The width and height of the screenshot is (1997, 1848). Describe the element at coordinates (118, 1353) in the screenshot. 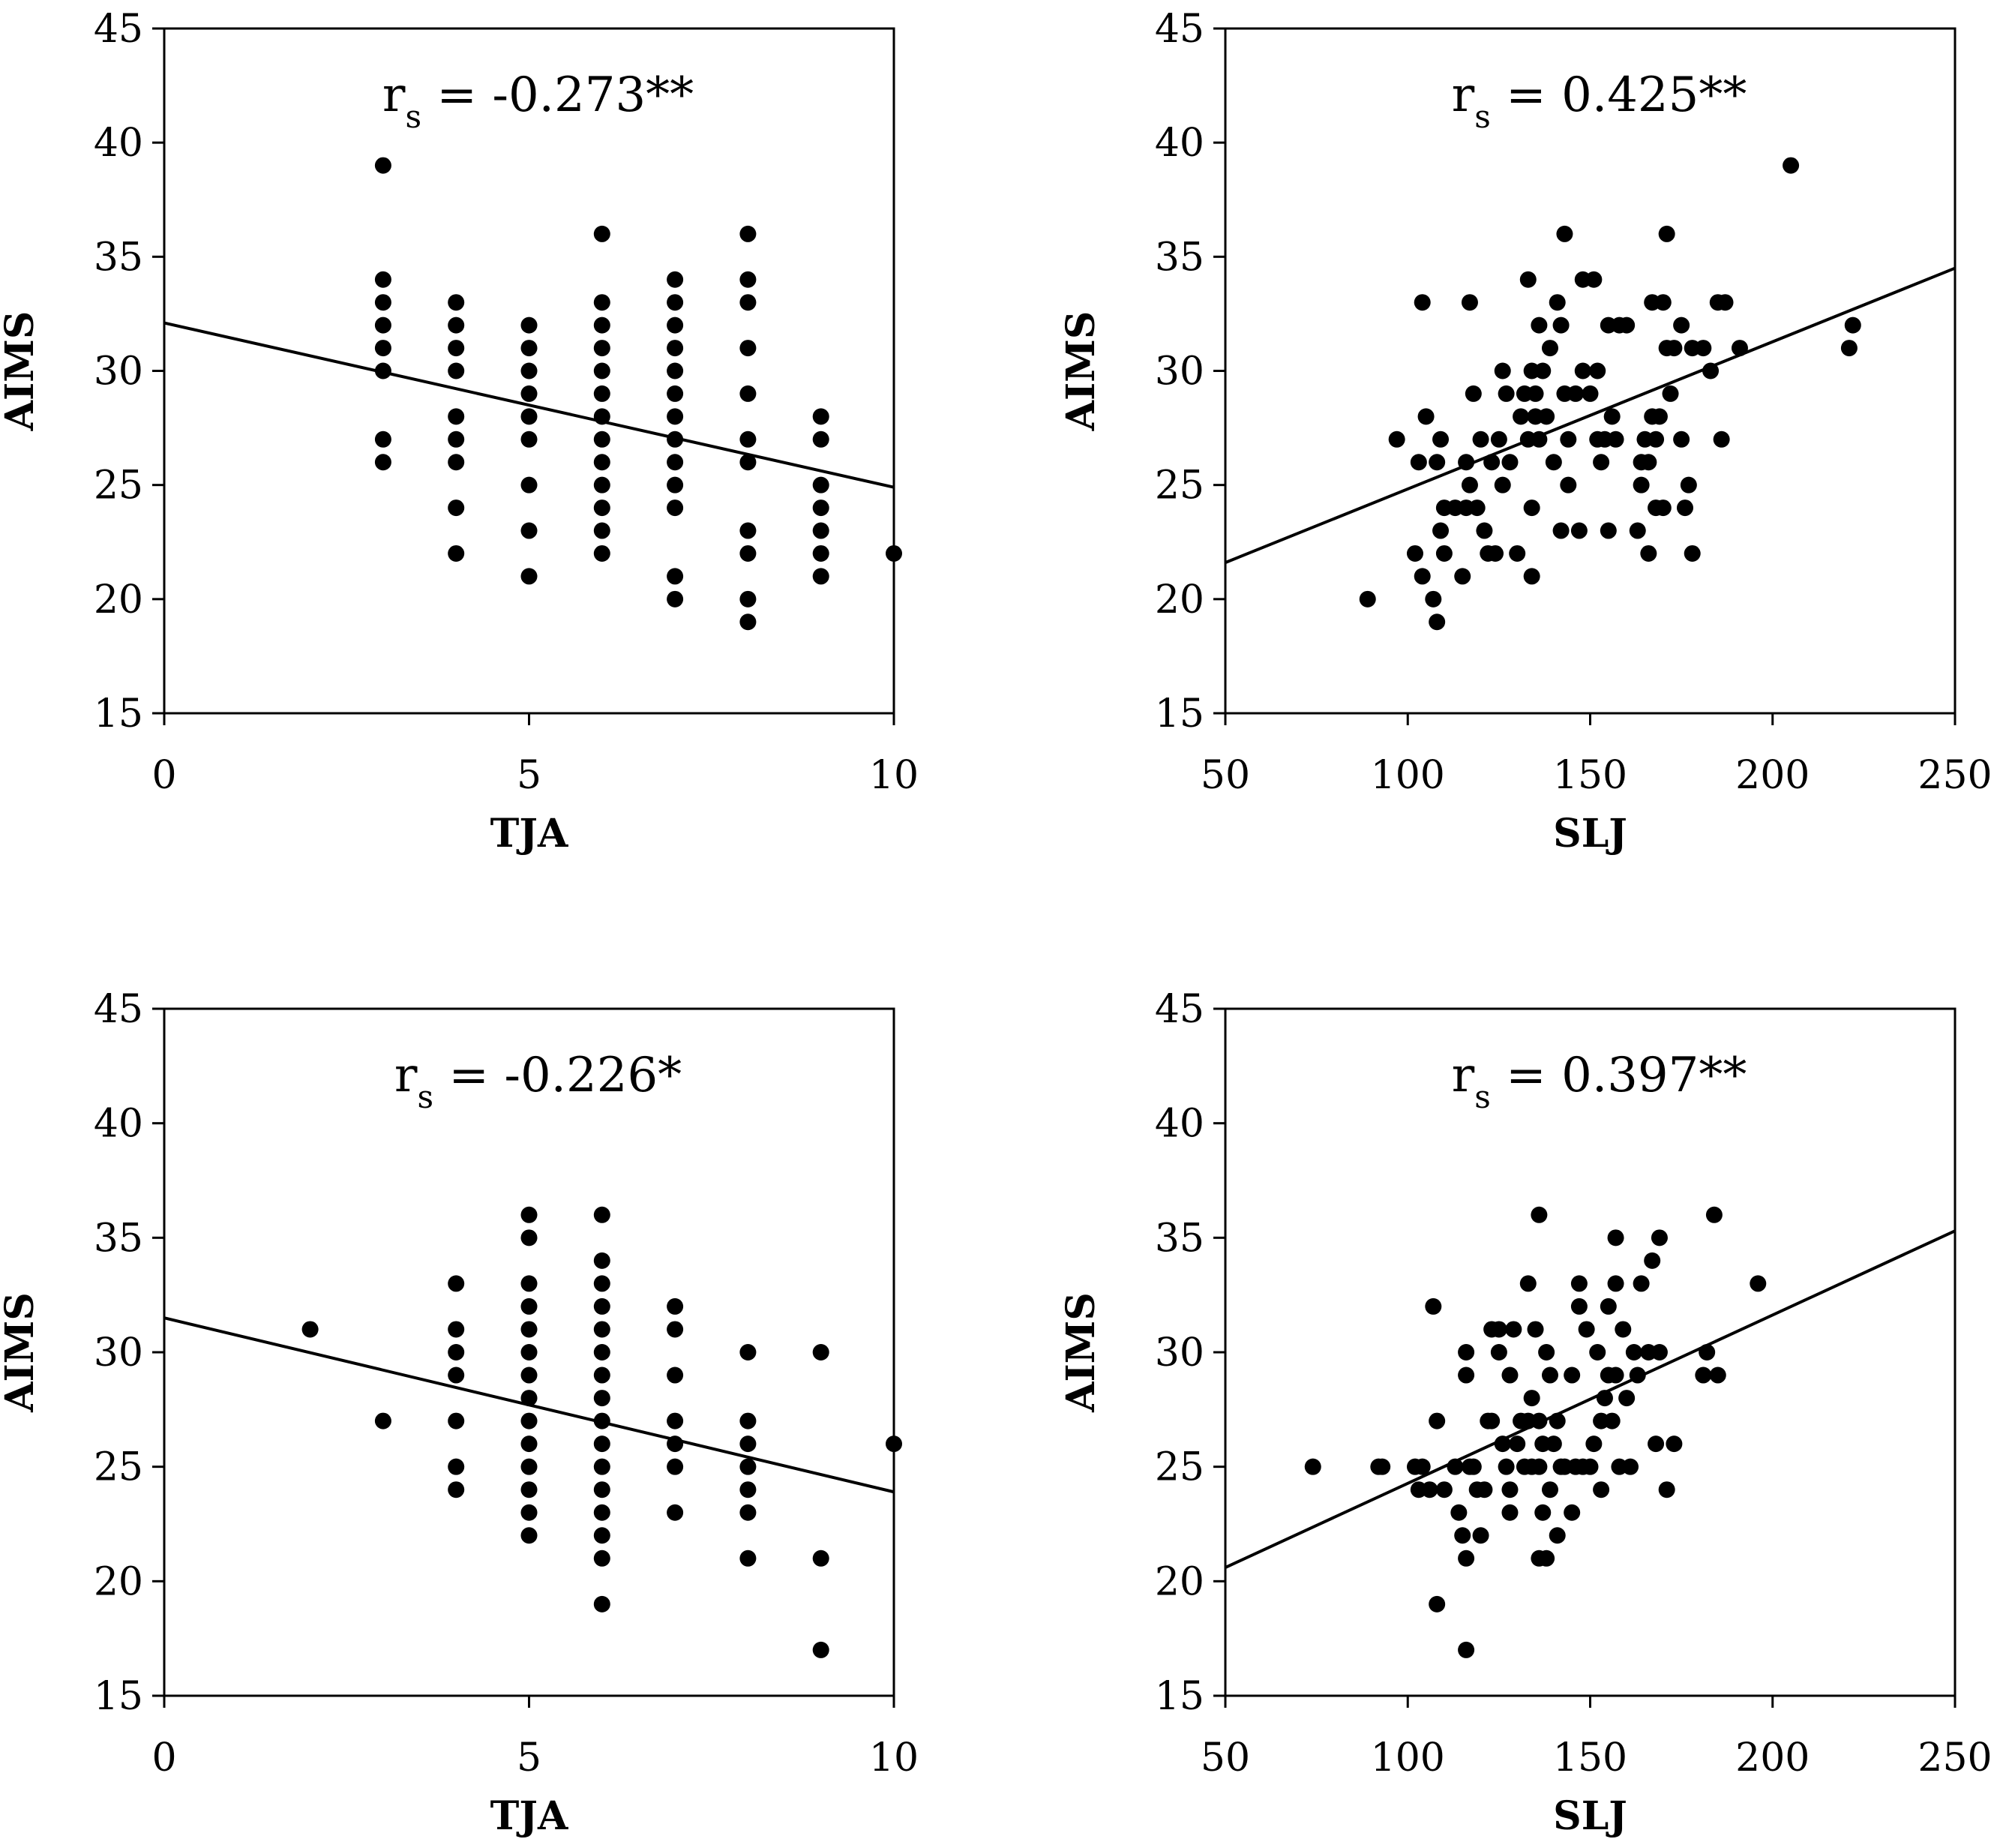

I see `y-tick-label: 30` at that location.